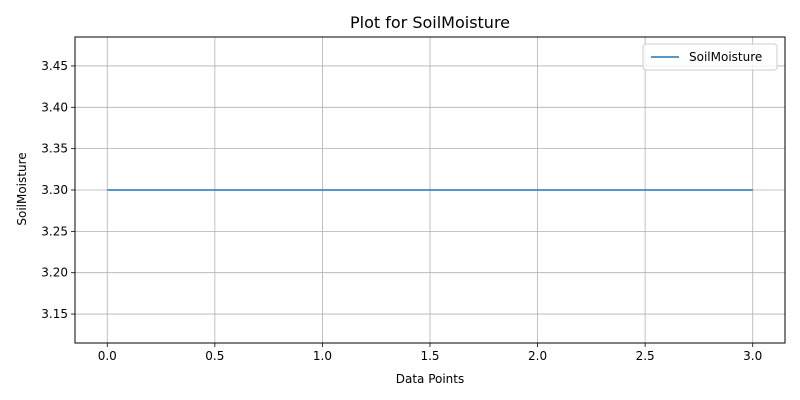  Describe the element at coordinates (54, 231) in the screenshot. I see `y-tick-label: 3.25` at that location.